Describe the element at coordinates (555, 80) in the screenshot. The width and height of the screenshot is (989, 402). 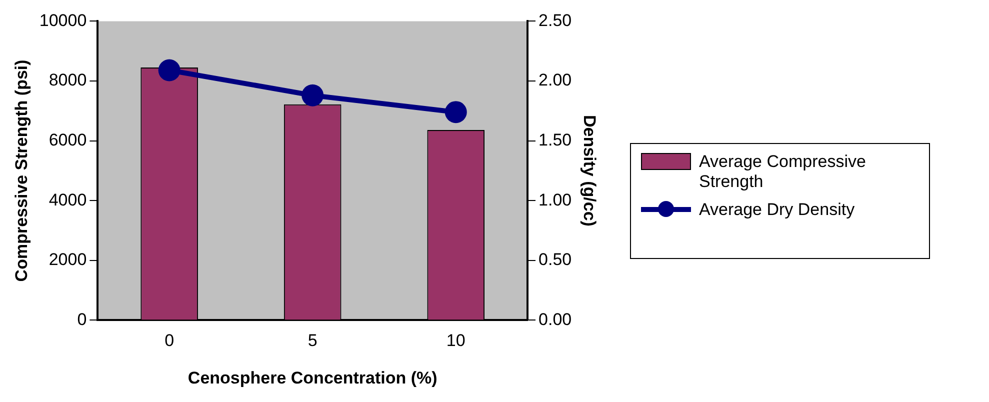
I see `y2-tick-label: 2.00` at that location.